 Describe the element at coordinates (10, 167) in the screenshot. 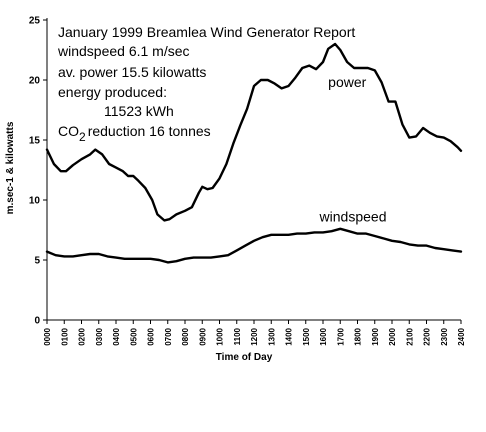

I see `y-axis-title: m.sec-1 & kilowatts` at that location.